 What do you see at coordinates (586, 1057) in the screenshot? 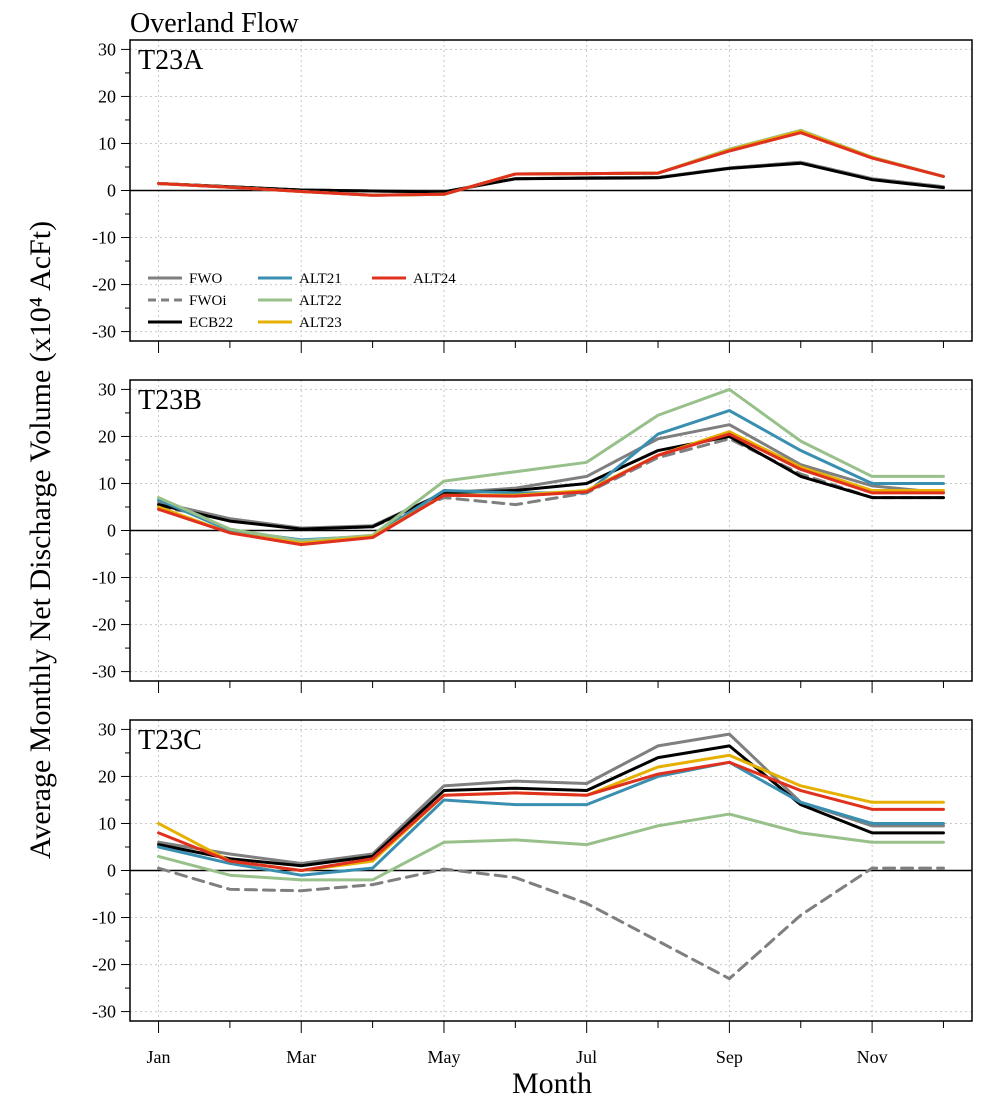
I see `x-tick-label: Jul` at bounding box center [586, 1057].